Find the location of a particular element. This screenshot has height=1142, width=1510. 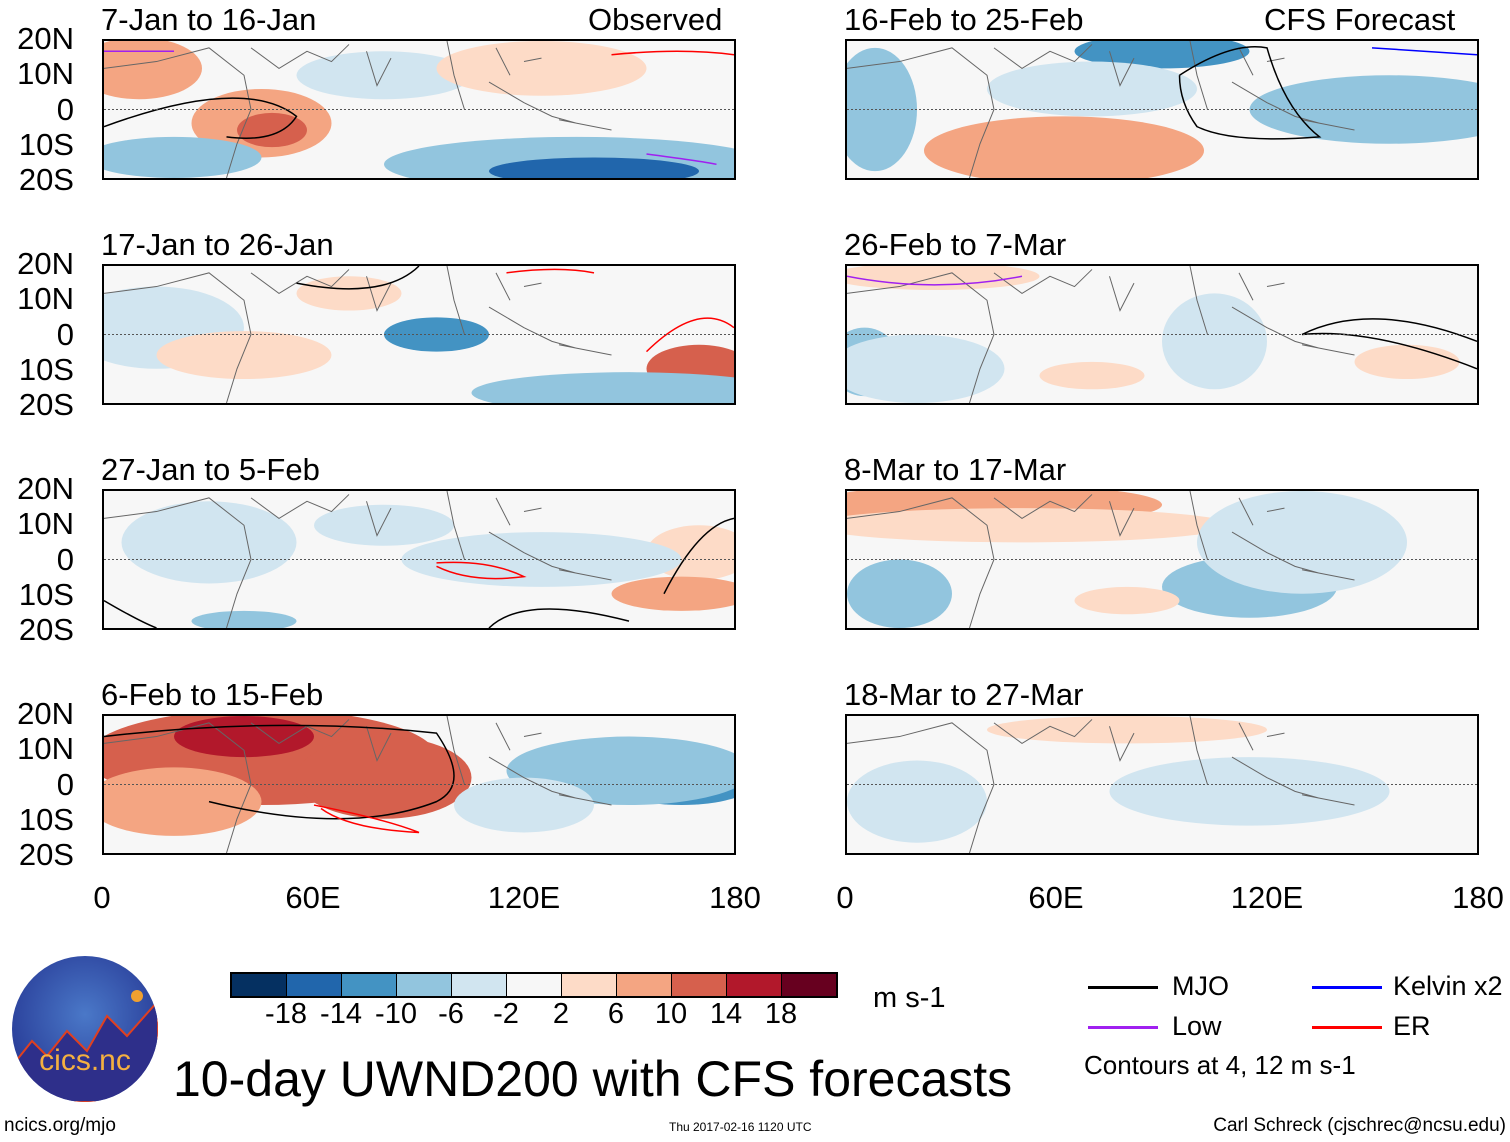

panel-title: 16-Feb to 25-Feb is located at coordinates (964, 19).